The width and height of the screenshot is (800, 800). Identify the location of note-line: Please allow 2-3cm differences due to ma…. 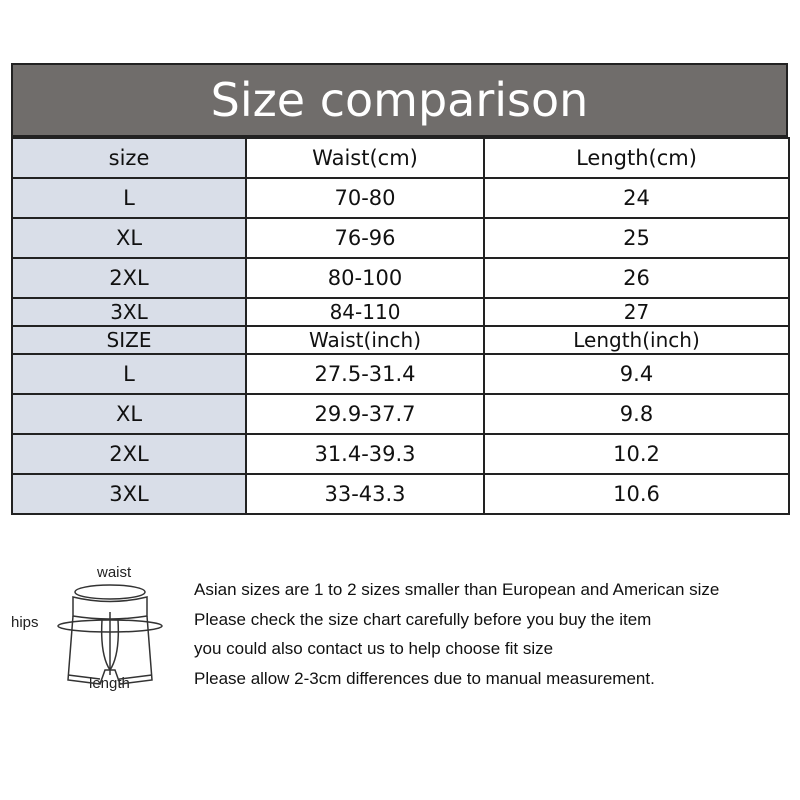
(424, 678).